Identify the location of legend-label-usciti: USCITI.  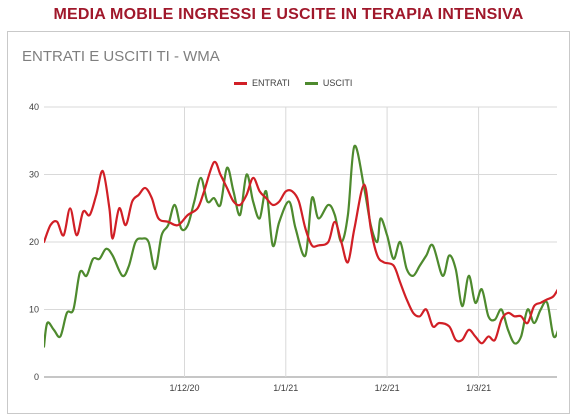
(337, 83).